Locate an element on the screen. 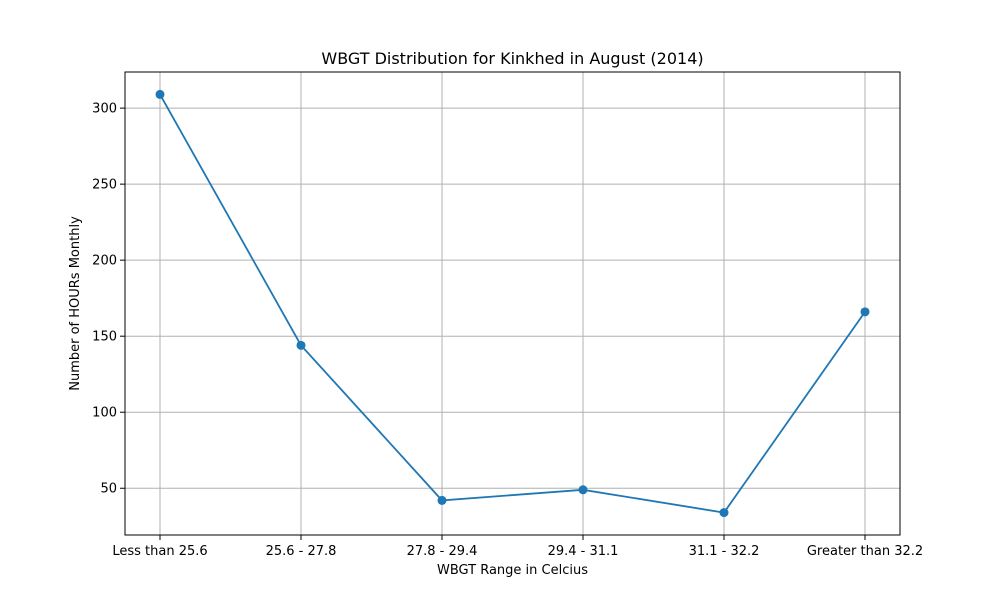 Image resolution: width=1000 pixels, height=600 pixels. y-tick-label: 150 is located at coordinates (104, 337).